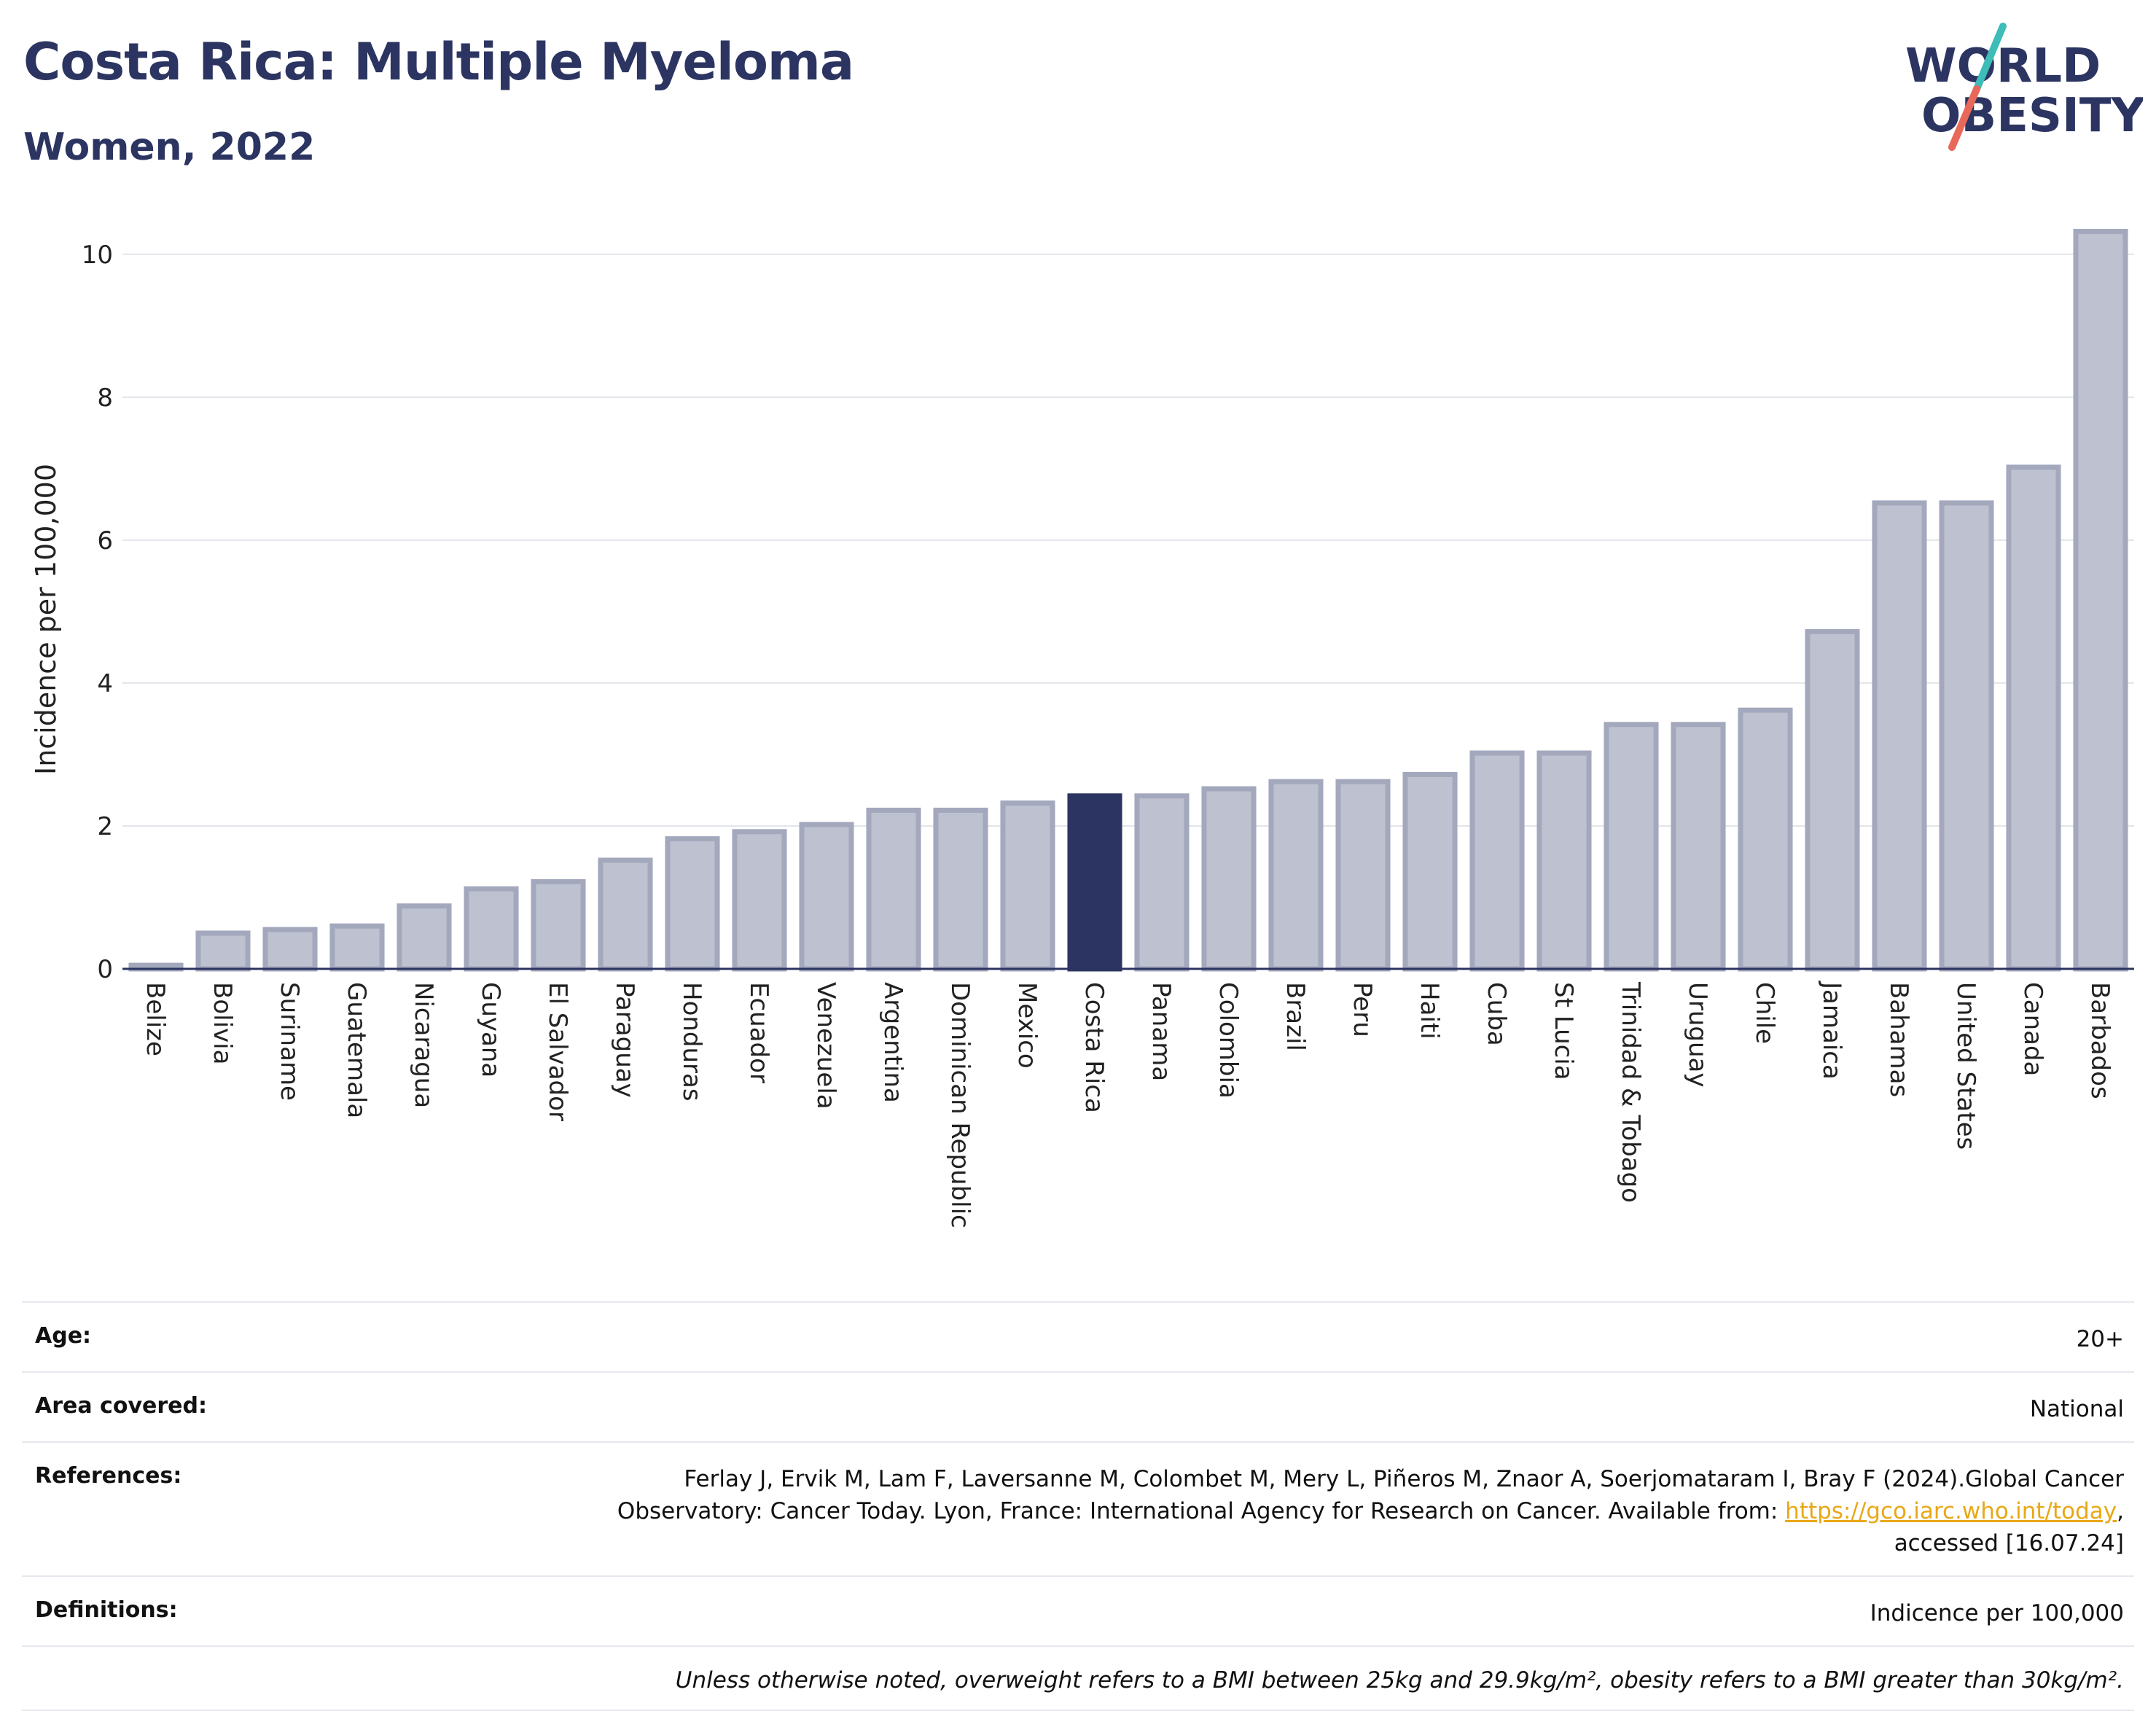 This screenshot has width=2156, height=1711. Describe the element at coordinates (1967, 736) in the screenshot. I see `bar-united-states` at that location.